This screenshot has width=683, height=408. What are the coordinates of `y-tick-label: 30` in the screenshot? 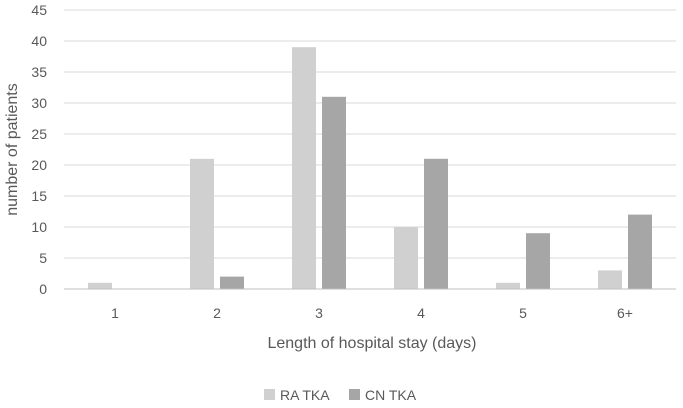 It's located at (39, 103).